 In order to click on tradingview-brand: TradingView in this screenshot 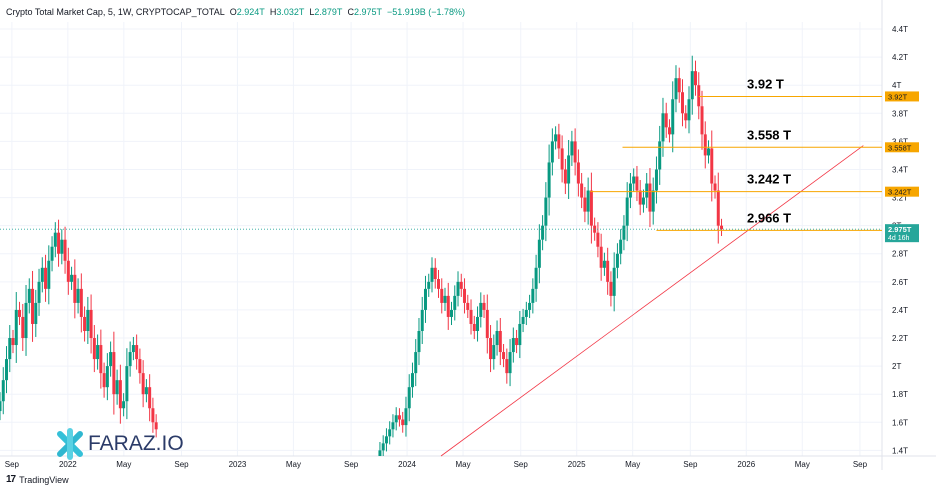, I will do `click(44, 479)`.